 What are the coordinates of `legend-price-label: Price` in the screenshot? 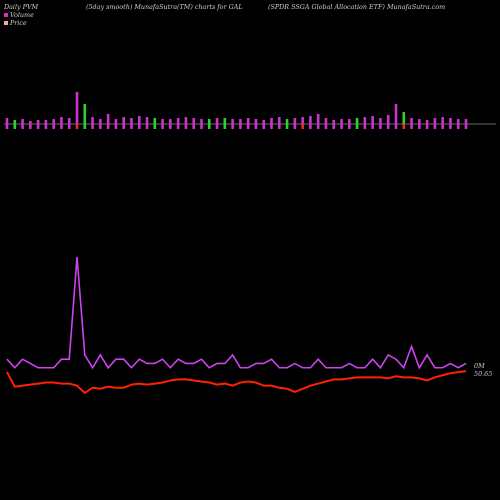 It's located at (18, 23).